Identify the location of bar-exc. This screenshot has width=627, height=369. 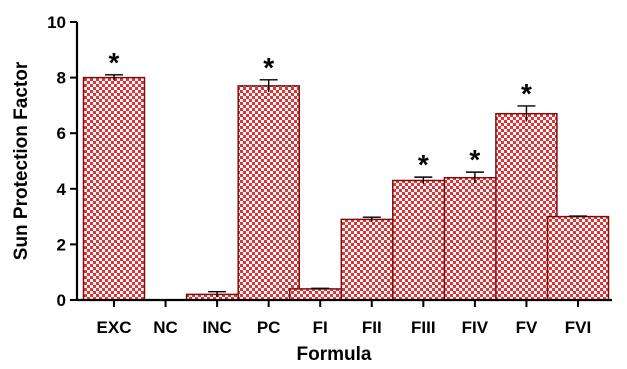
(114, 188).